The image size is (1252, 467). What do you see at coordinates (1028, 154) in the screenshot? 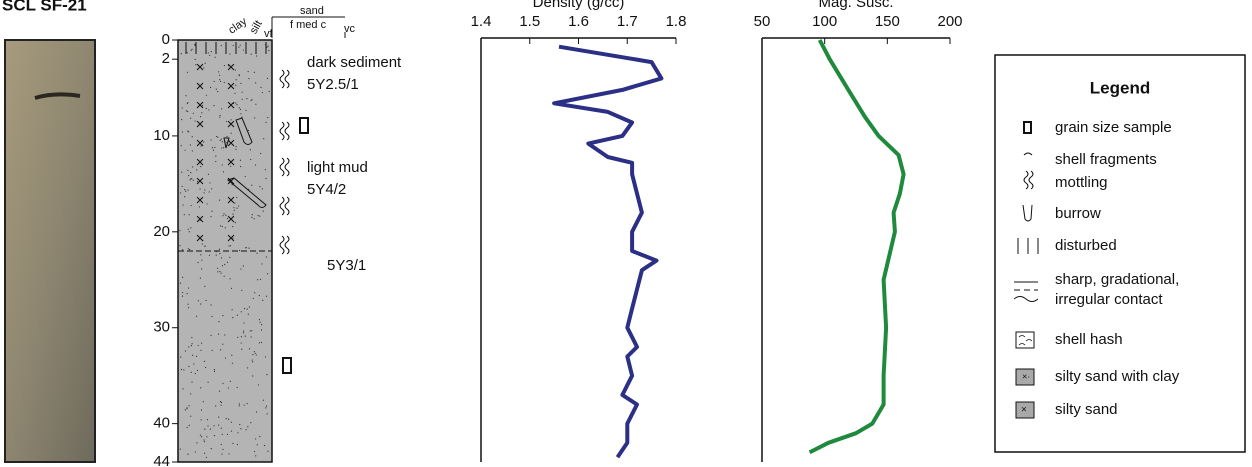
I see `legend-icon` at bounding box center [1028, 154].